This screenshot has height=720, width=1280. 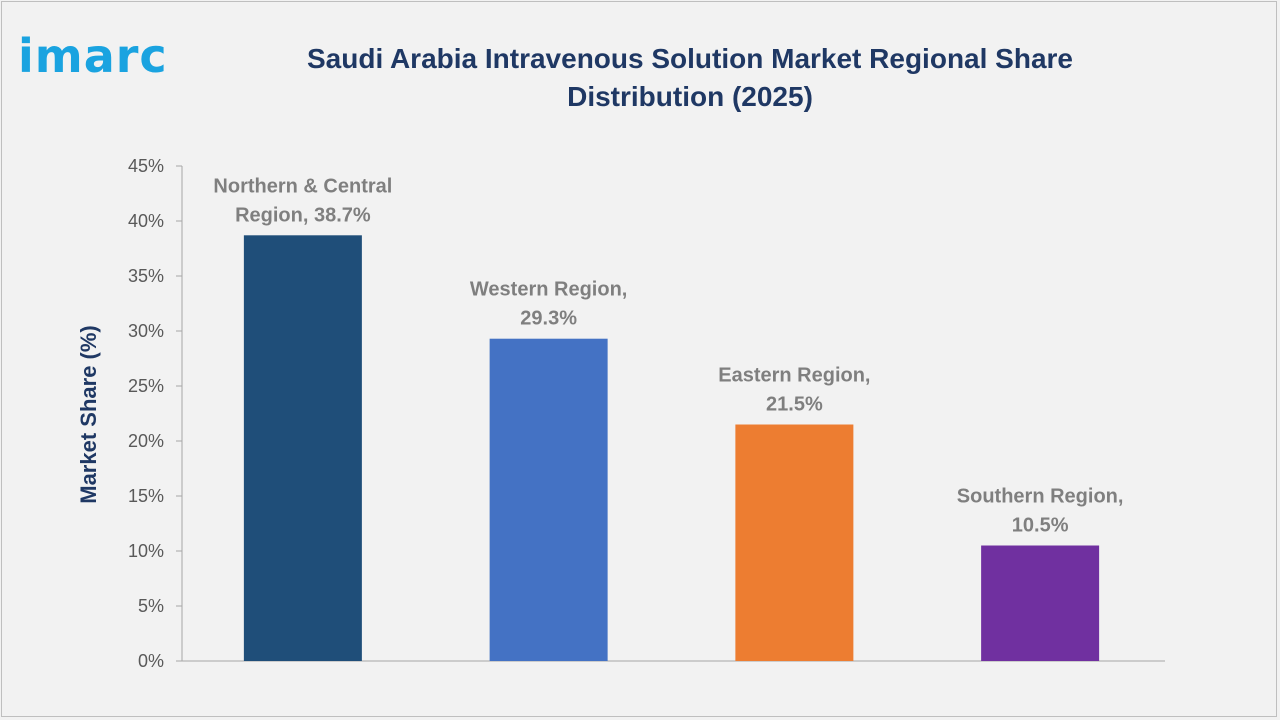 I want to click on y-axis-label: Market Share (%), so click(x=88, y=414).